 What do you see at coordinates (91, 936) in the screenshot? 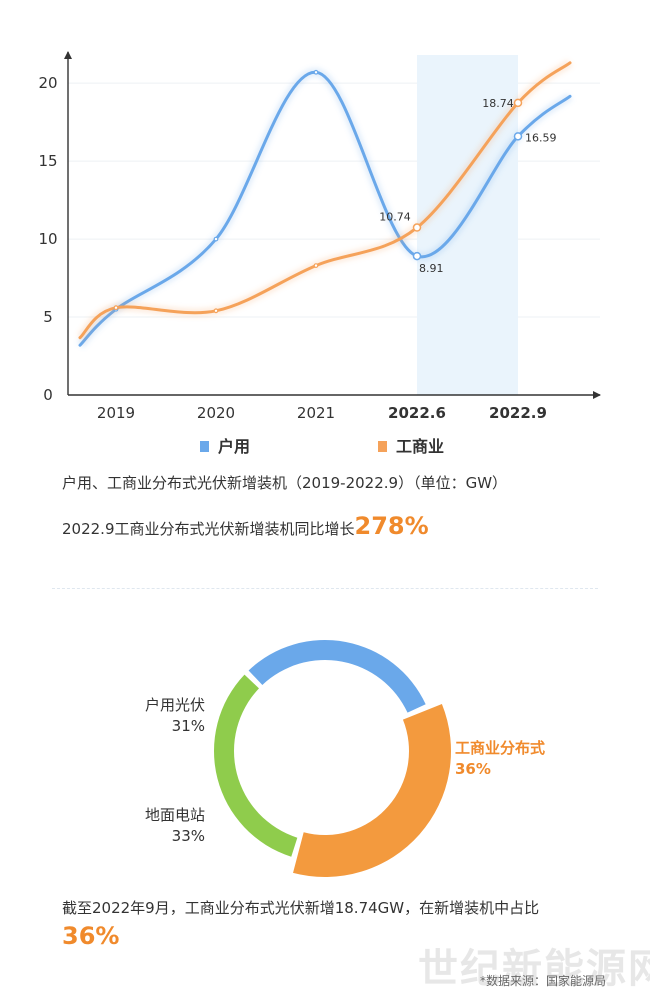
I see `share-value: 36%` at bounding box center [91, 936].